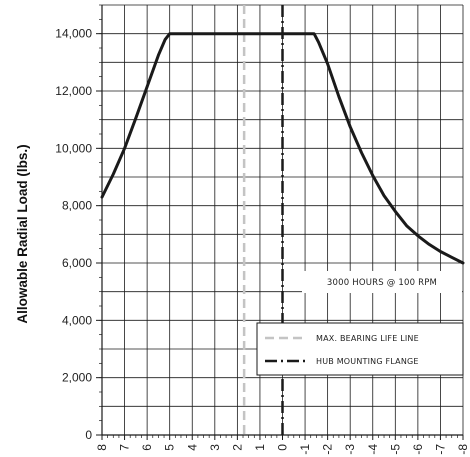 This screenshot has height=457, width=470. Describe the element at coordinates (73, 91) in the screenshot. I see `y-tick-label-6: 12,000` at that location.